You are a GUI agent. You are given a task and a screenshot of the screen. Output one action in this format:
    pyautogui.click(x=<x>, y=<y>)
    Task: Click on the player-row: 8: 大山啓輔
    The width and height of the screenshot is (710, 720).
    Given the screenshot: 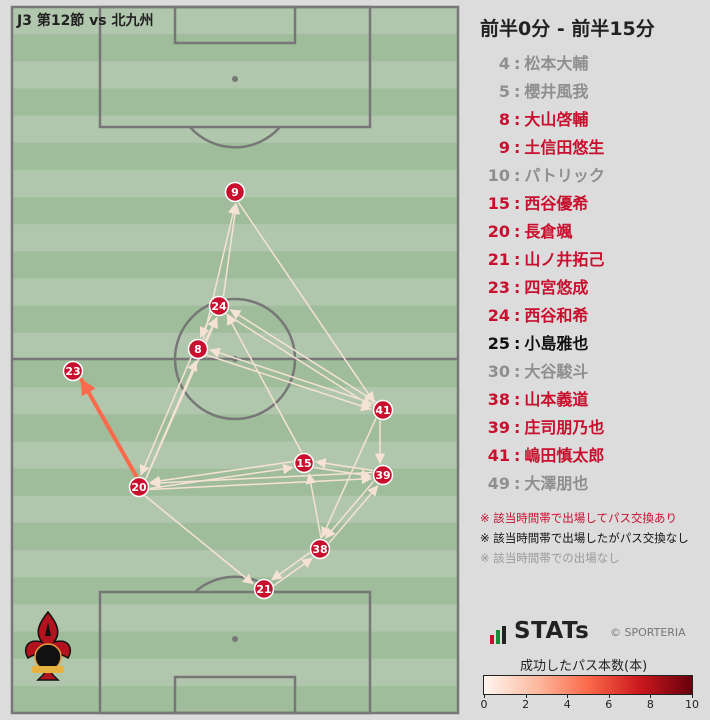 What is the action you would take?
    pyautogui.click(x=590, y=120)
    